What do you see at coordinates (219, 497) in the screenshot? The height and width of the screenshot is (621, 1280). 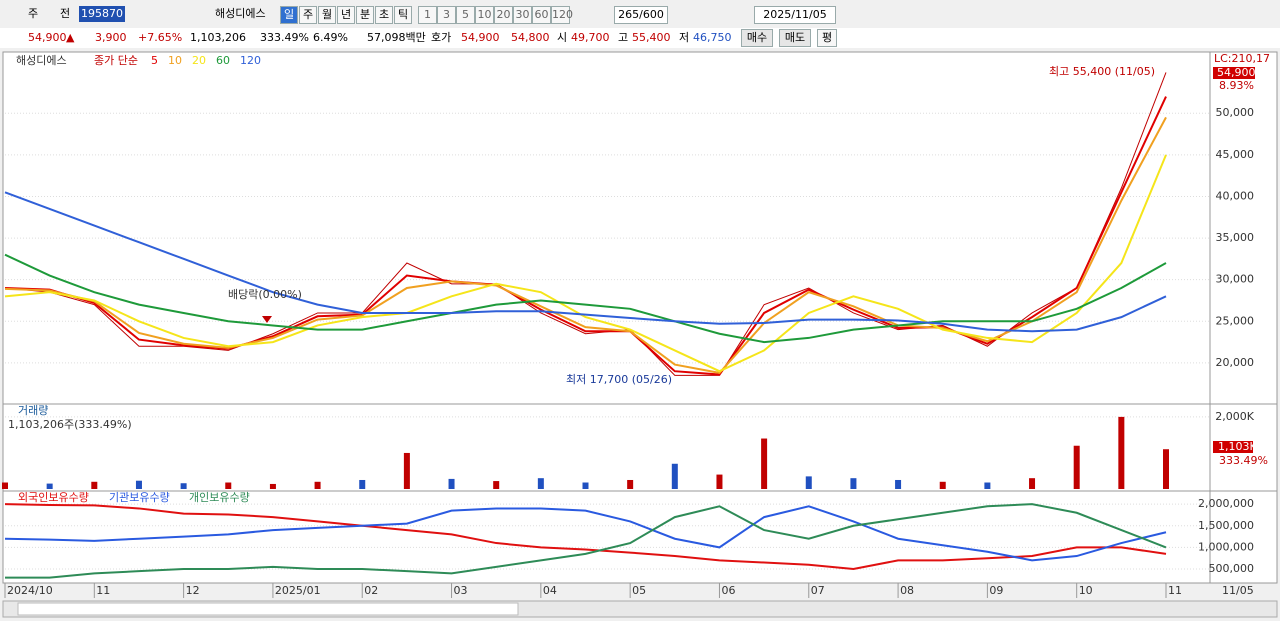 I see `legend-entry: 개인보유수량` at bounding box center [219, 497].